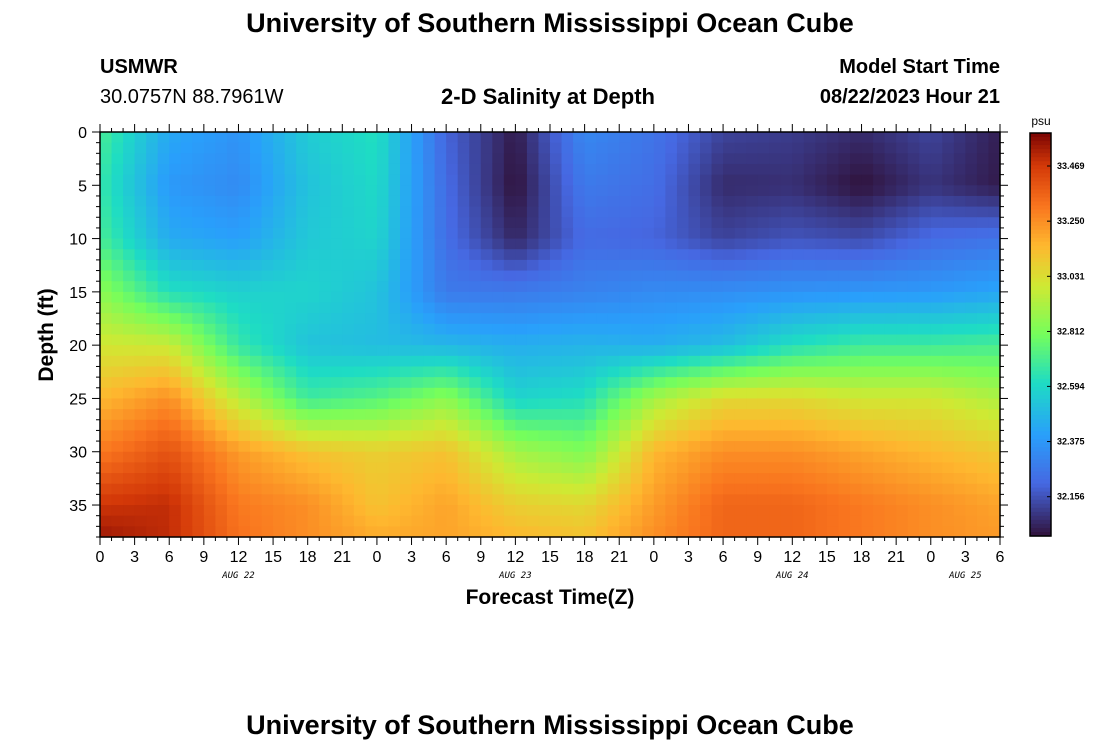 This screenshot has height=750, width=1100. What do you see at coordinates (896, 557) in the screenshot?
I see `x-tick-label: 21` at bounding box center [896, 557].